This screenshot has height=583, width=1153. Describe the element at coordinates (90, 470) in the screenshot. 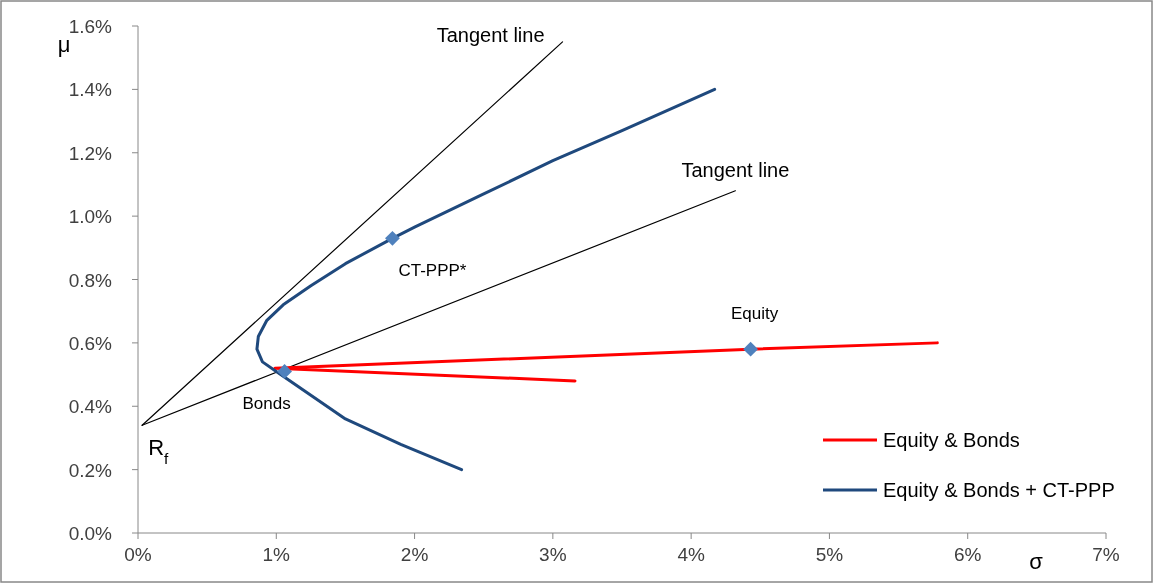

I see `y-tick-label: 0.2%` at that location.